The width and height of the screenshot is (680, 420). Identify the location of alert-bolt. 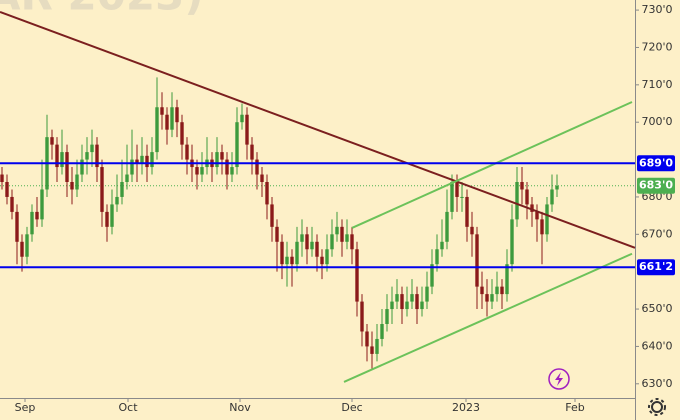
(559, 379).